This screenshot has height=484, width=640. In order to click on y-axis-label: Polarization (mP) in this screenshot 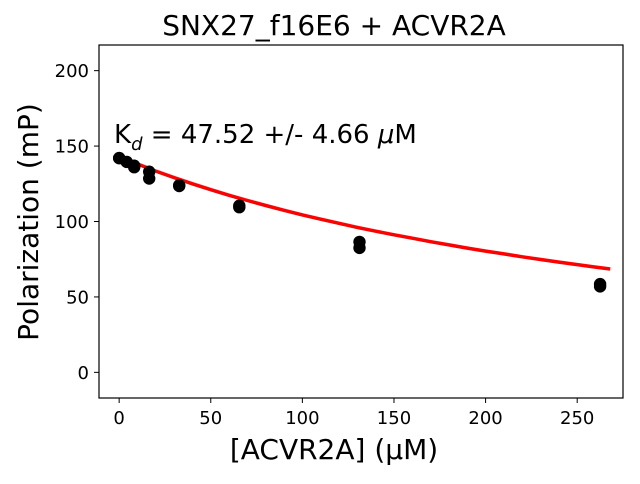, I will do `click(28, 222)`.